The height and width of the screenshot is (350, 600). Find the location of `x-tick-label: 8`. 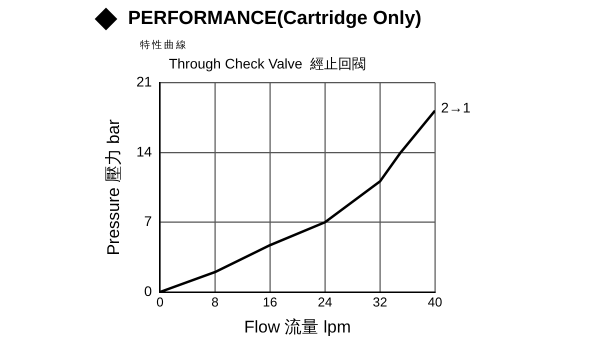

x-tick-label: 8 is located at coordinates (215, 302).